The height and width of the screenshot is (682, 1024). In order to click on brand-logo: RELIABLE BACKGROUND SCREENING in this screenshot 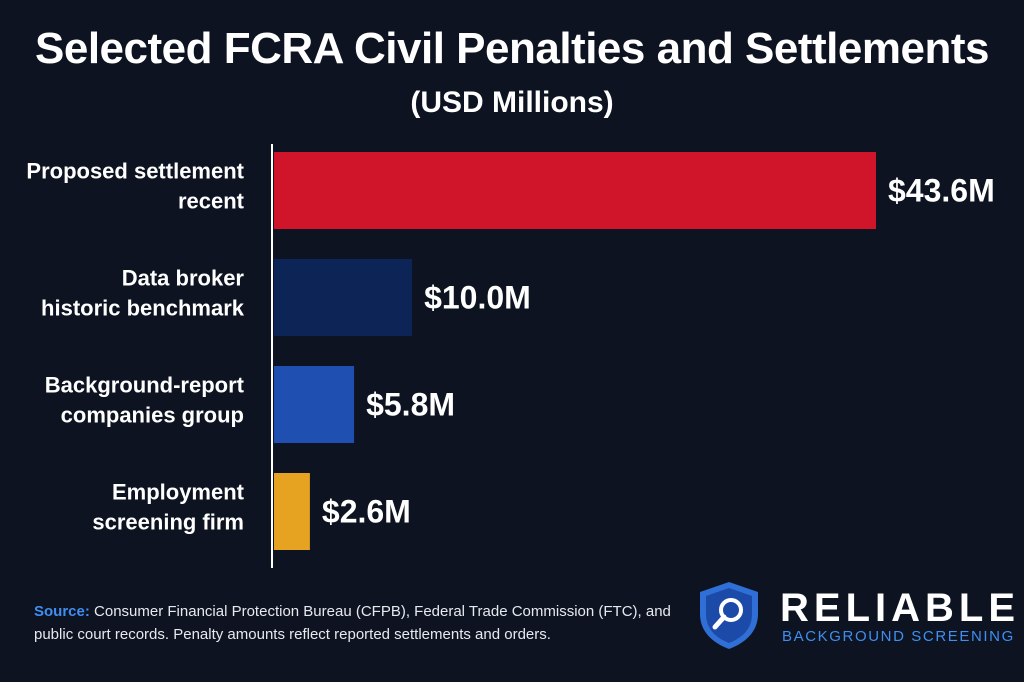, I will do `click(855, 615)`.